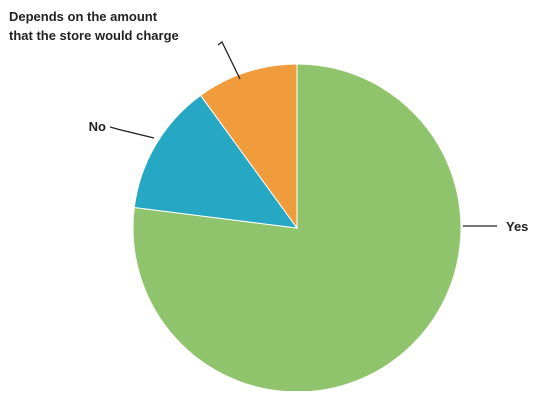  I want to click on slice-label-yes: Yes, so click(517, 226).